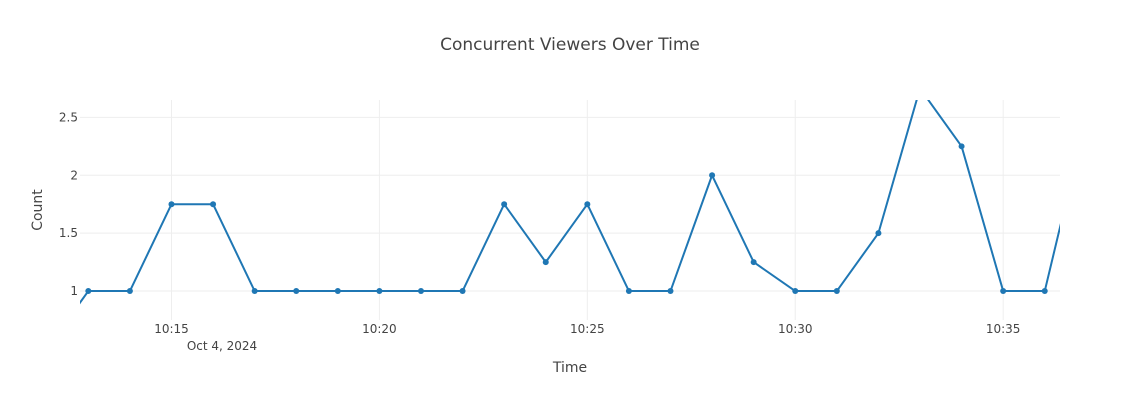  I want to click on x-tick-label: 10:25, so click(587, 329).